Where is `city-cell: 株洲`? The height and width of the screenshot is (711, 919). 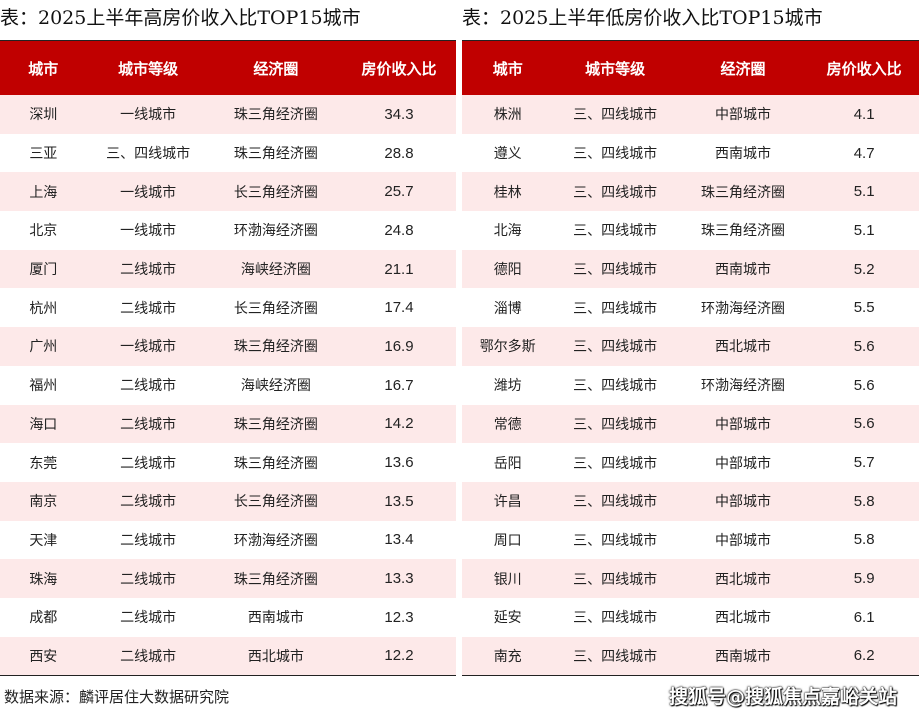 city-cell: 株洲 is located at coordinates (508, 114).